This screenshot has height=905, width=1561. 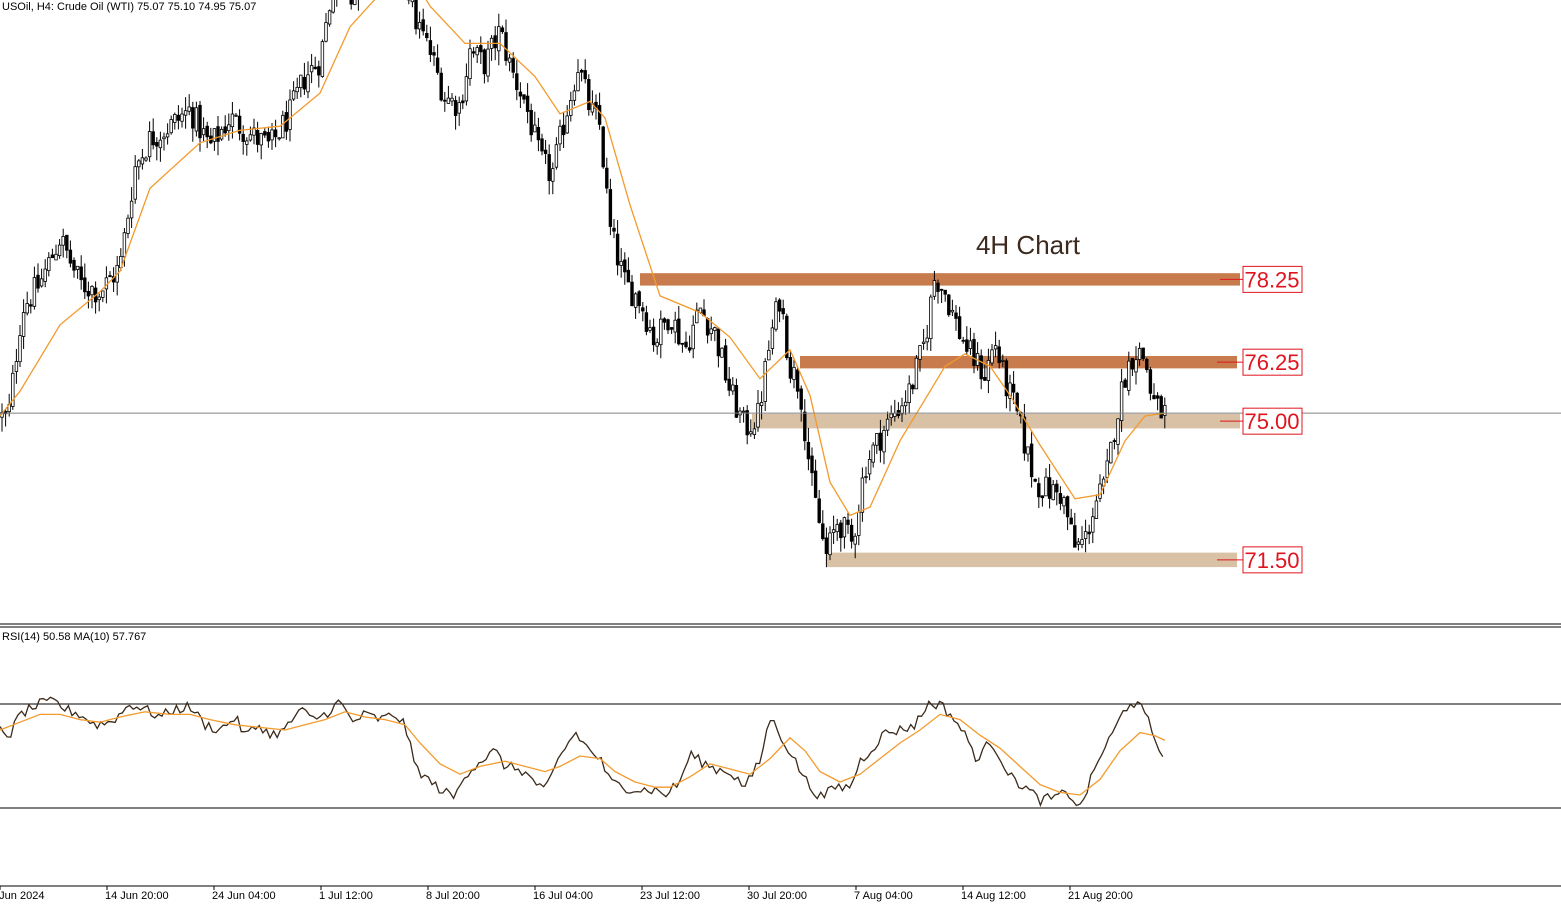 I want to click on zone-label-71-50: 71.50, so click(x=1271, y=560).